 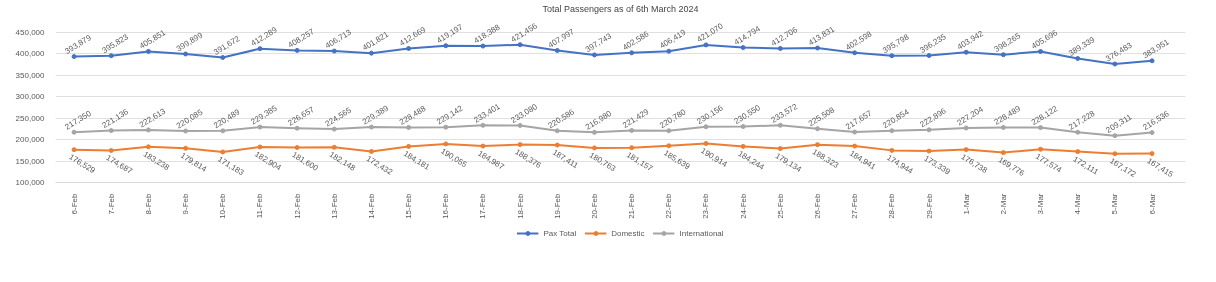 What do you see at coordinates (148, 203) in the screenshot?
I see `x-tick-label: 8-Feb` at bounding box center [148, 203].